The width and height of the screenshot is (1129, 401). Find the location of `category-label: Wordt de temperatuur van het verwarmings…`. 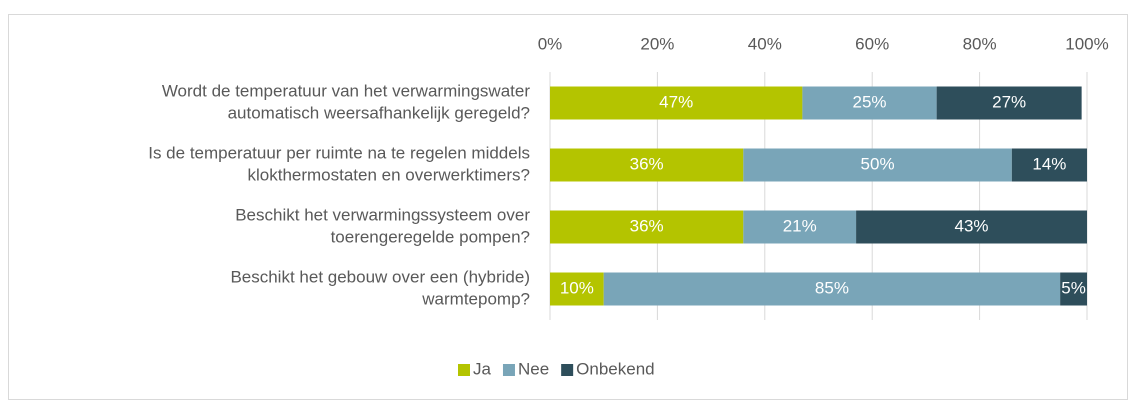

category-label: Wordt de temperatuur van het verwarmings… is located at coordinates (346, 90).